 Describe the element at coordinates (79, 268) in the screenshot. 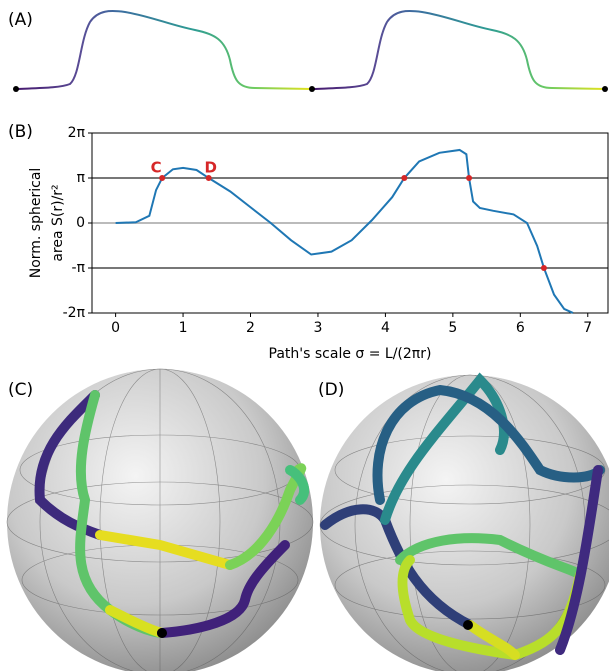

I see `y-tick-label: -π` at that location.